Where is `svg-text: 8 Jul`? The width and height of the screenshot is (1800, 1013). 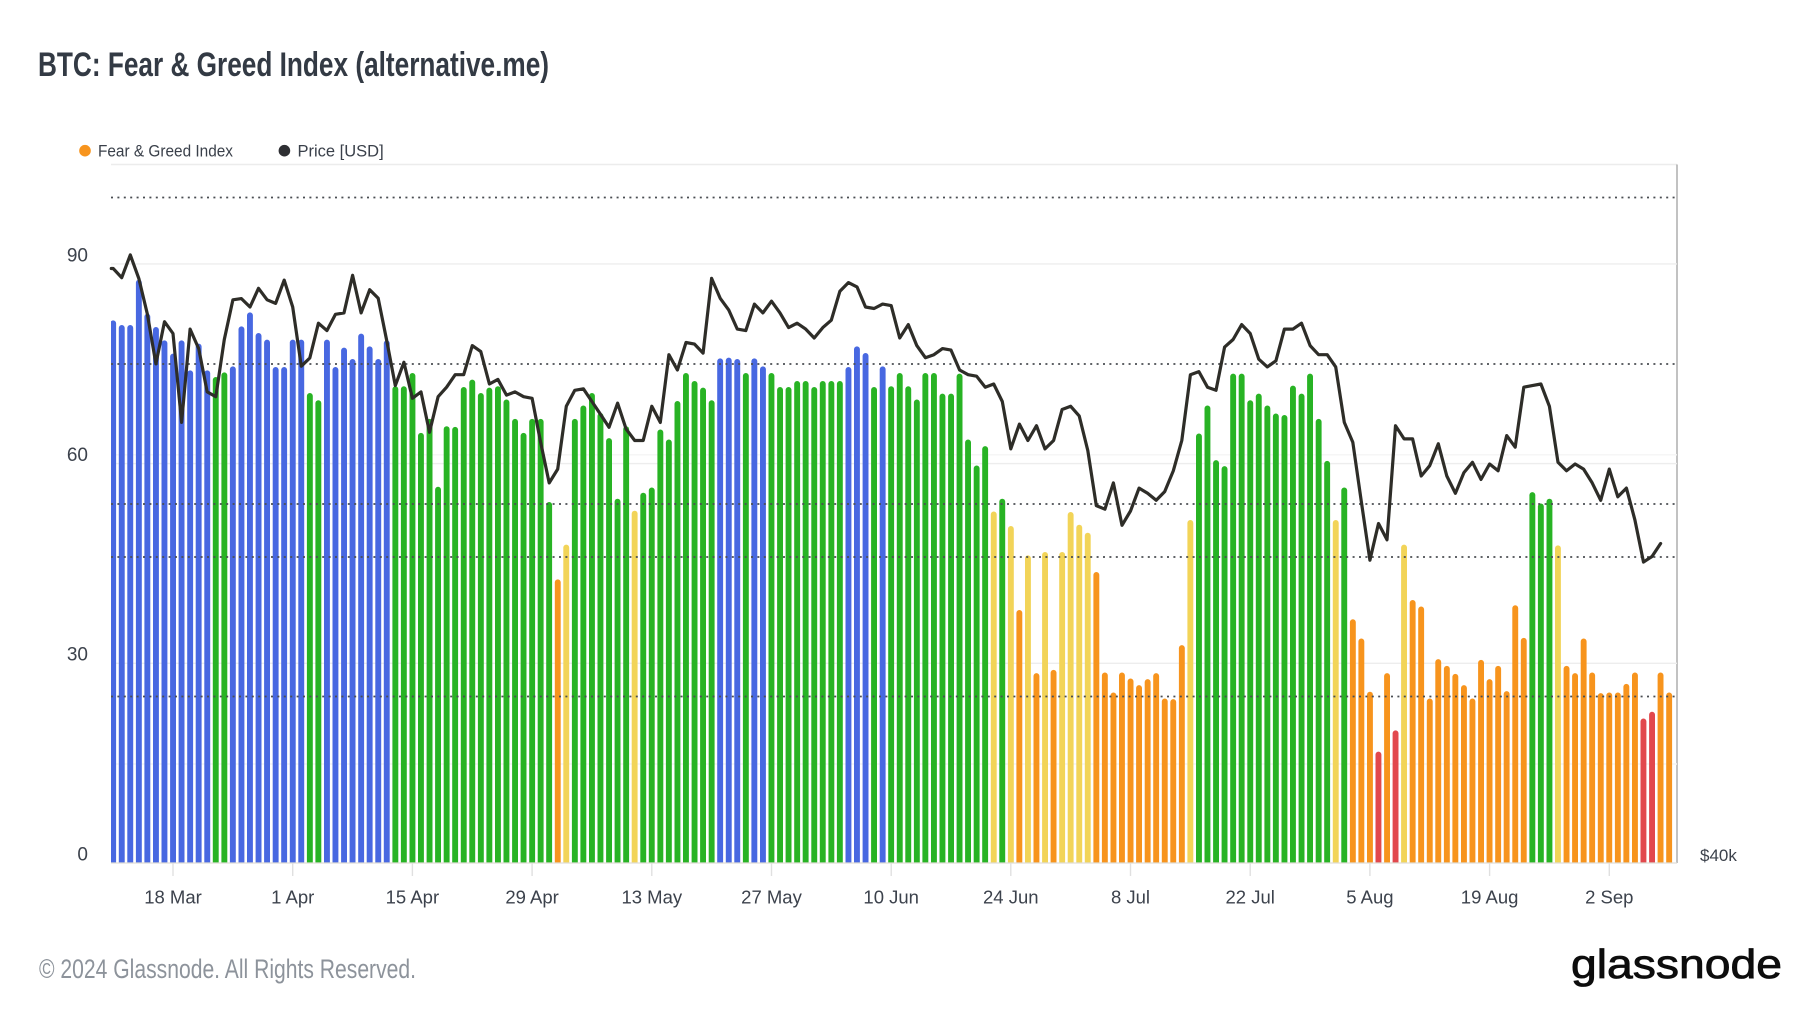 svg-text: 8 Jul is located at coordinates (1130, 897).